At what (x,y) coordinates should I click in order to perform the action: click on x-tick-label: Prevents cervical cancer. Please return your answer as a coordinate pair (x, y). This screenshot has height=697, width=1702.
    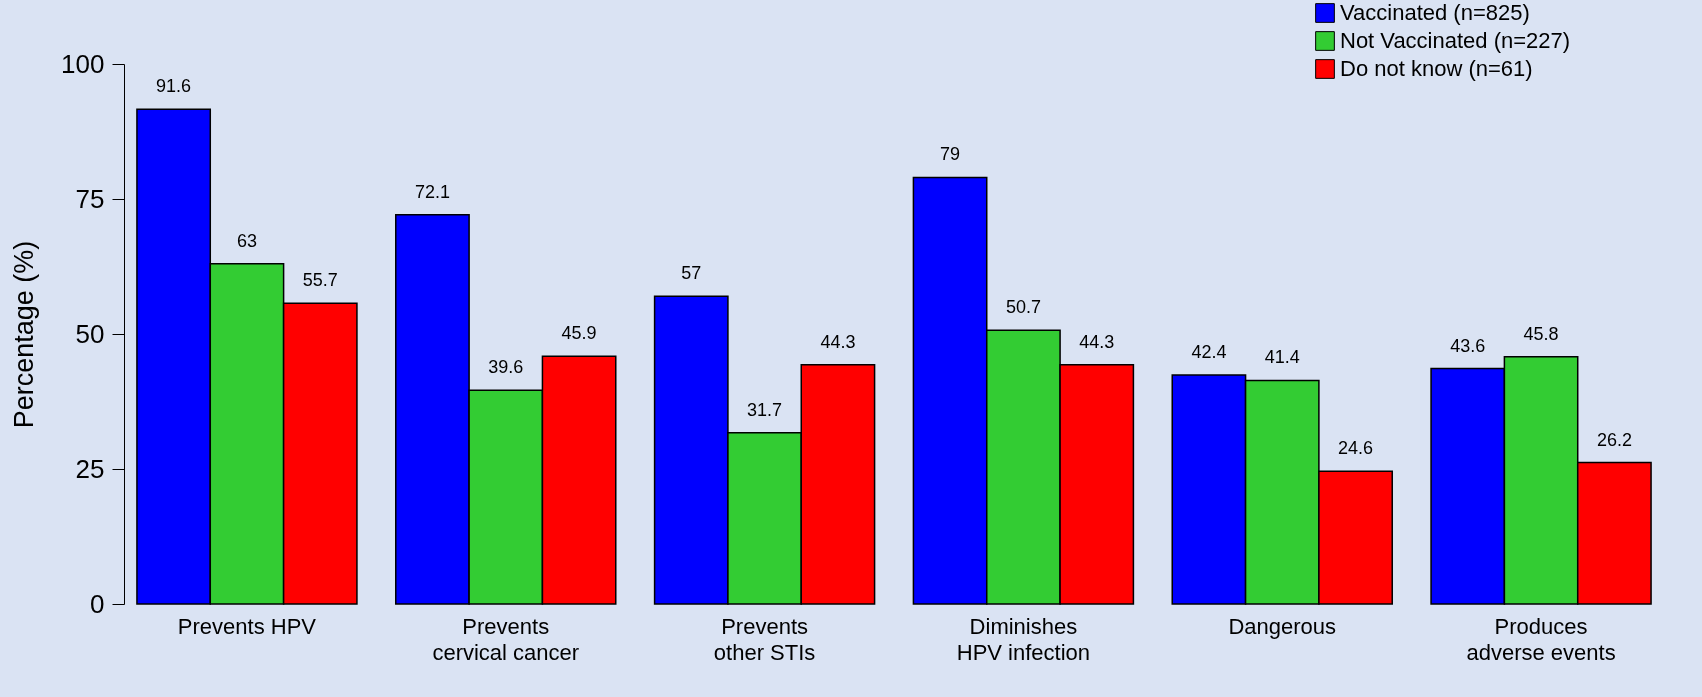
    Looking at the image, I should click on (506, 639).